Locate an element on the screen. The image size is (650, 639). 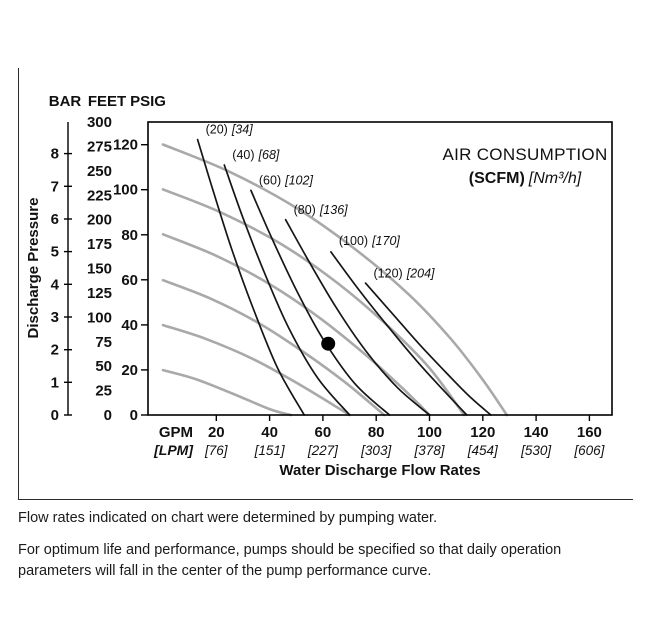
psig-tick-label: 40 is located at coordinates (129, 325).